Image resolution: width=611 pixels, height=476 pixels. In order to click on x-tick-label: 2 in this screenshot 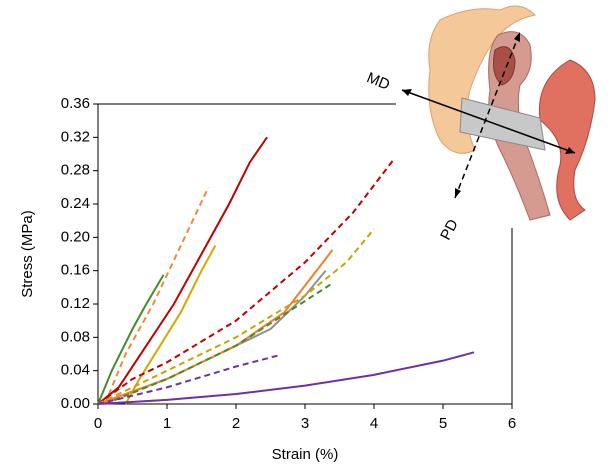, I will do `click(236, 423)`.